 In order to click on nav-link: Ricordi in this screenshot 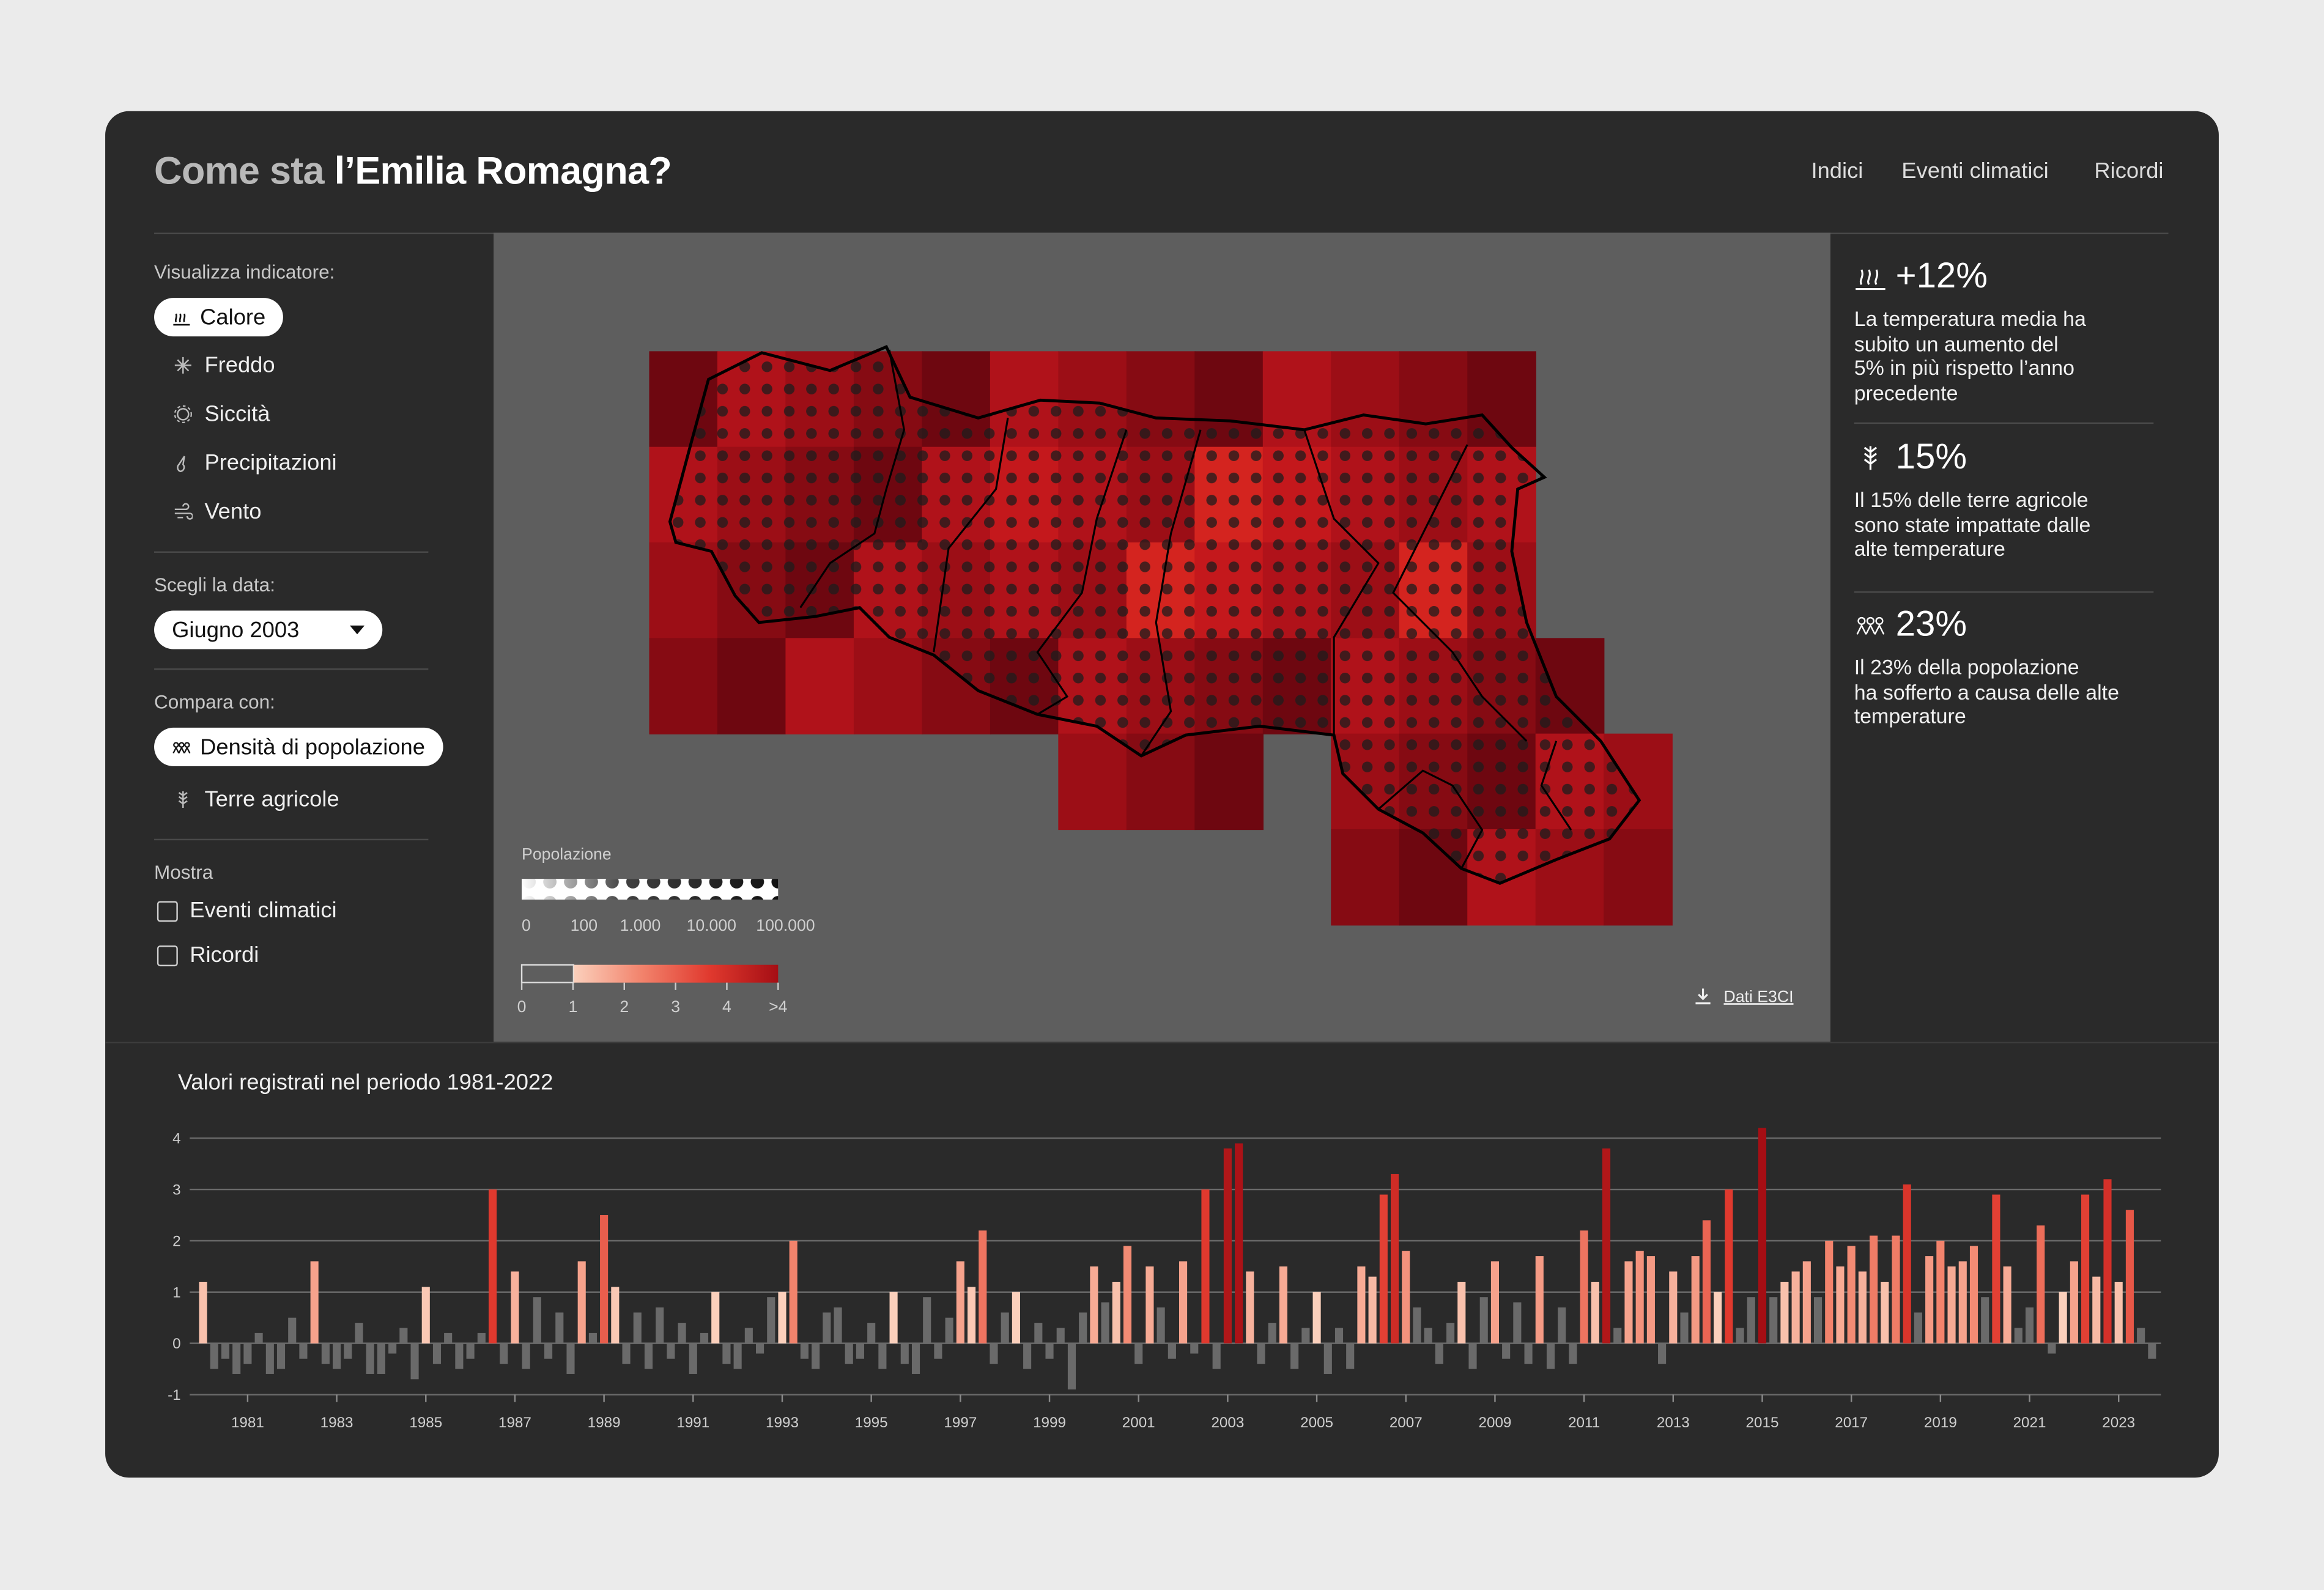, I will do `click(2129, 171)`.